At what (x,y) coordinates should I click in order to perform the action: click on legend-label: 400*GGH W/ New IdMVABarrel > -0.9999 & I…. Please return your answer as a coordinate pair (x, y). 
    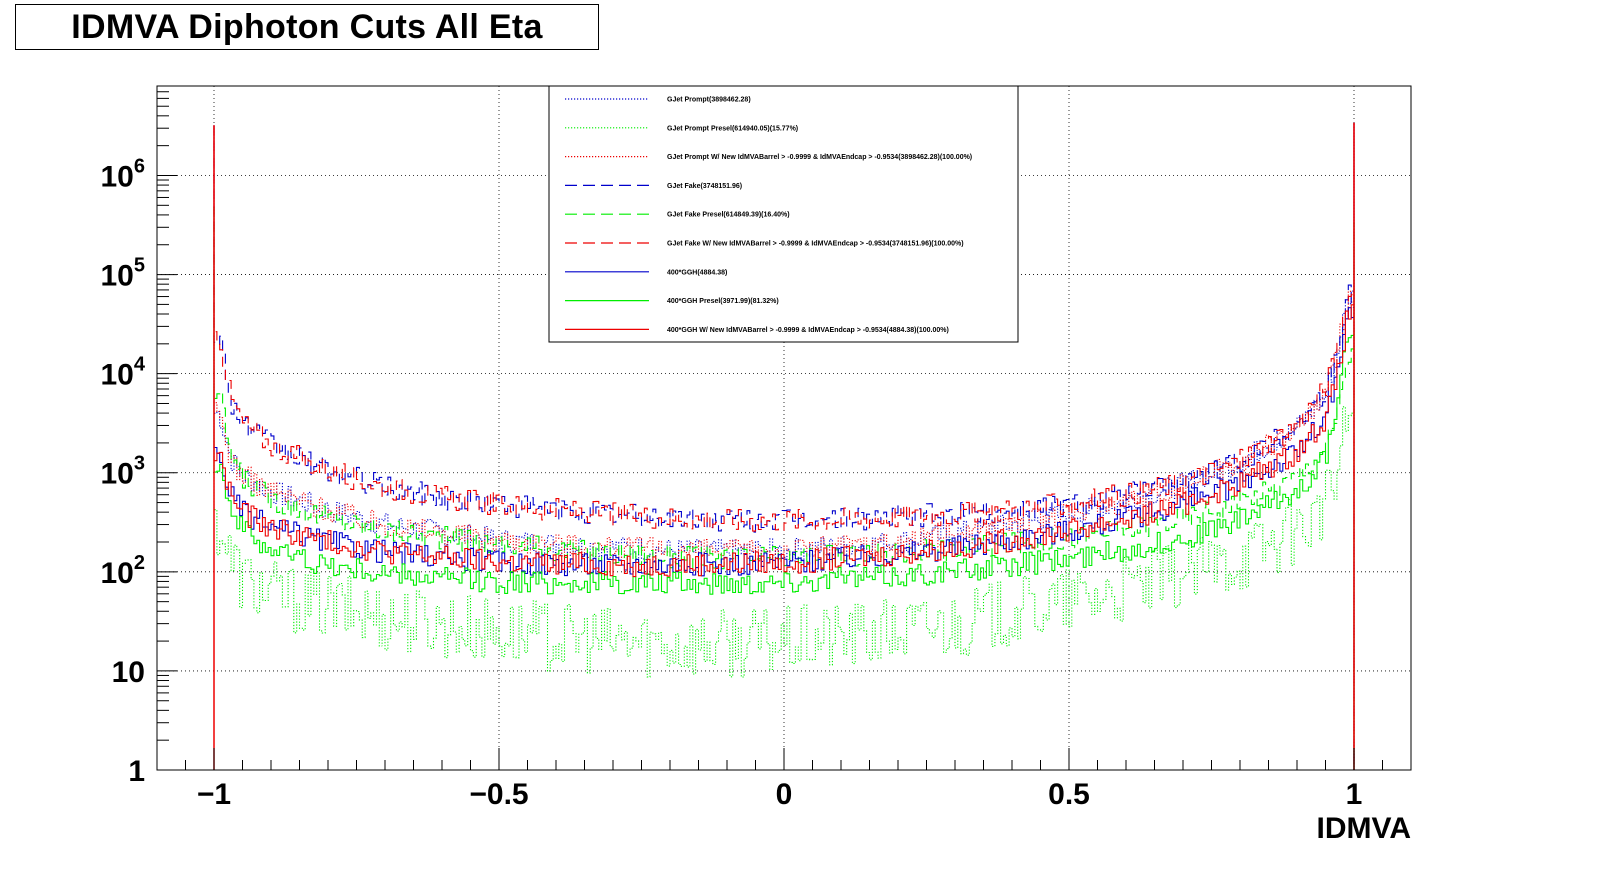
    Looking at the image, I should click on (808, 330).